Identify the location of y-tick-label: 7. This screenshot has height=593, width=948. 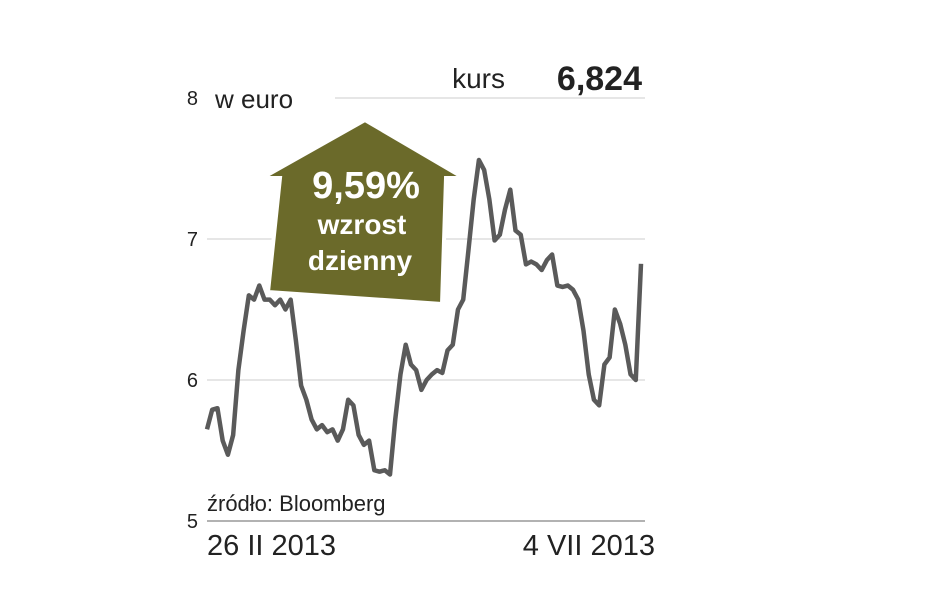
(192, 240).